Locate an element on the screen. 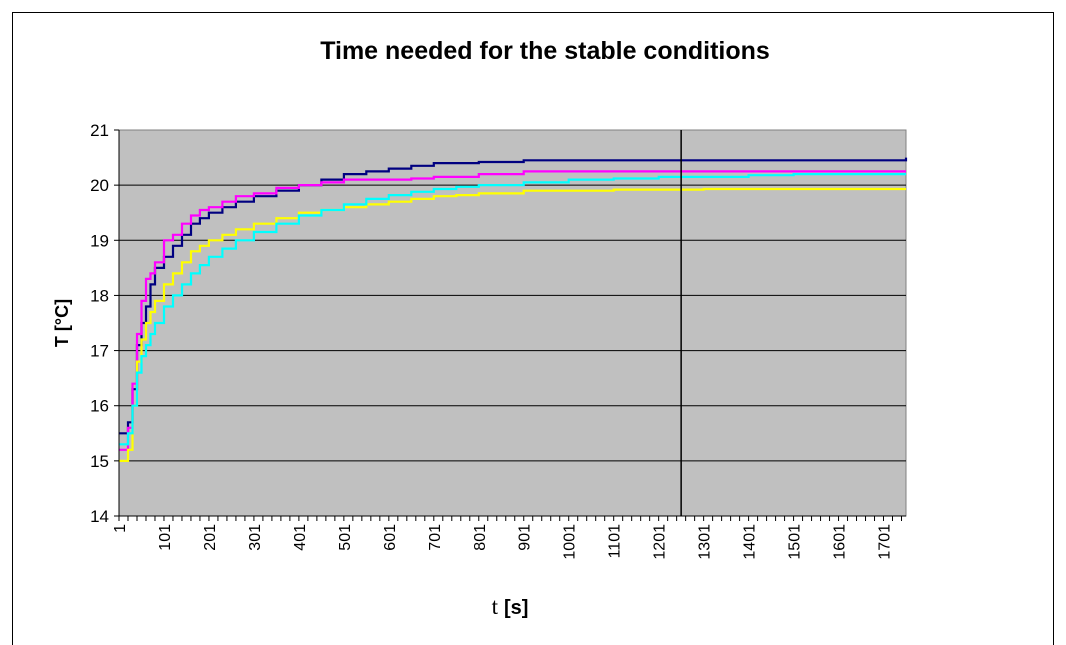 This screenshot has width=1066, height=645. x-tick-label-201: 201 is located at coordinates (210, 537).